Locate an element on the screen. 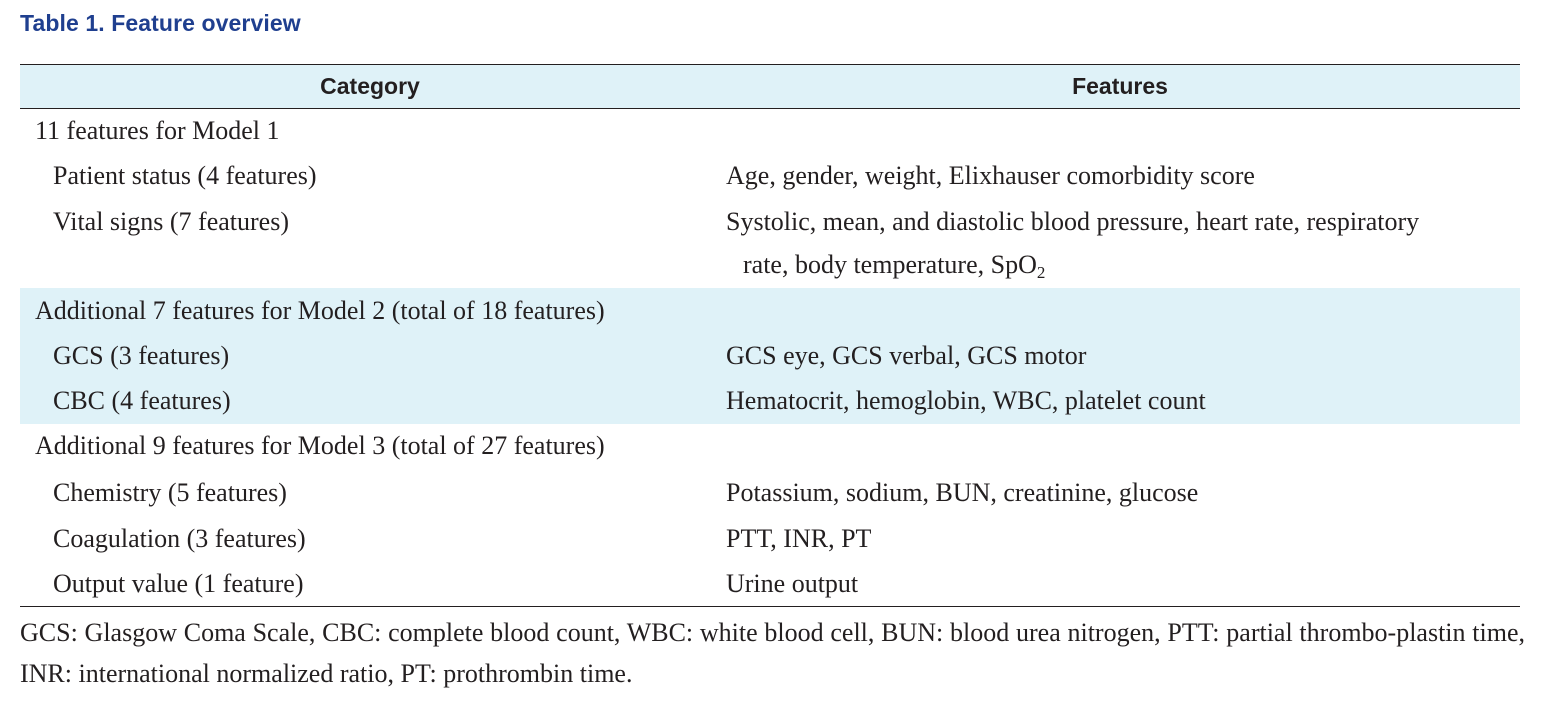 The width and height of the screenshot is (1548, 710). table-header-rule is located at coordinates (770, 108).